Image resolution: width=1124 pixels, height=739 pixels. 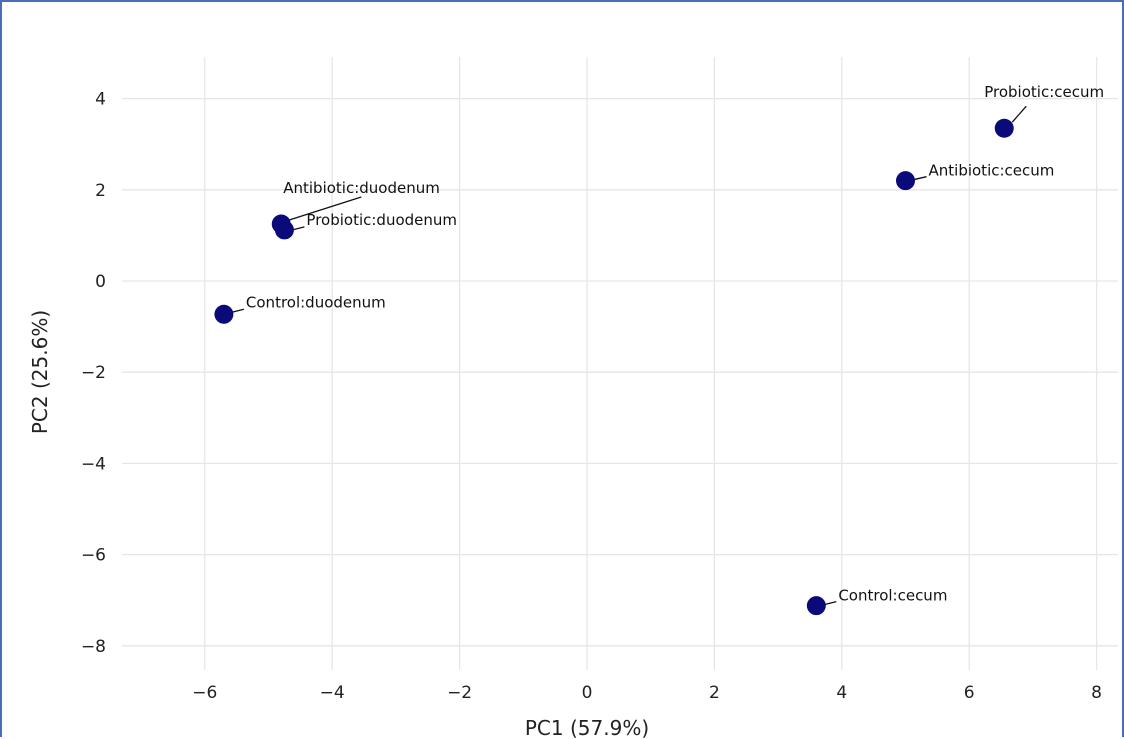 What do you see at coordinates (892, 596) in the screenshot?
I see `point-label: Control:cecum` at bounding box center [892, 596].